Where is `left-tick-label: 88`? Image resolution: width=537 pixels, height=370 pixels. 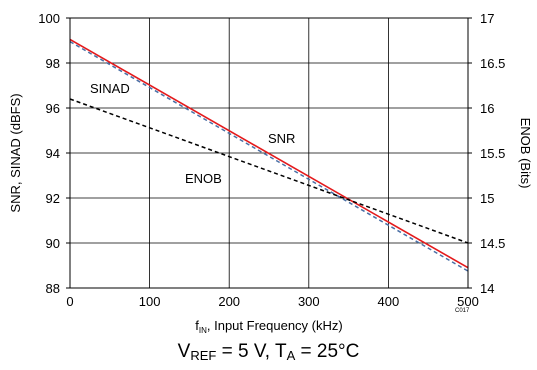
left-tick-label: 88 is located at coordinates (53, 288).